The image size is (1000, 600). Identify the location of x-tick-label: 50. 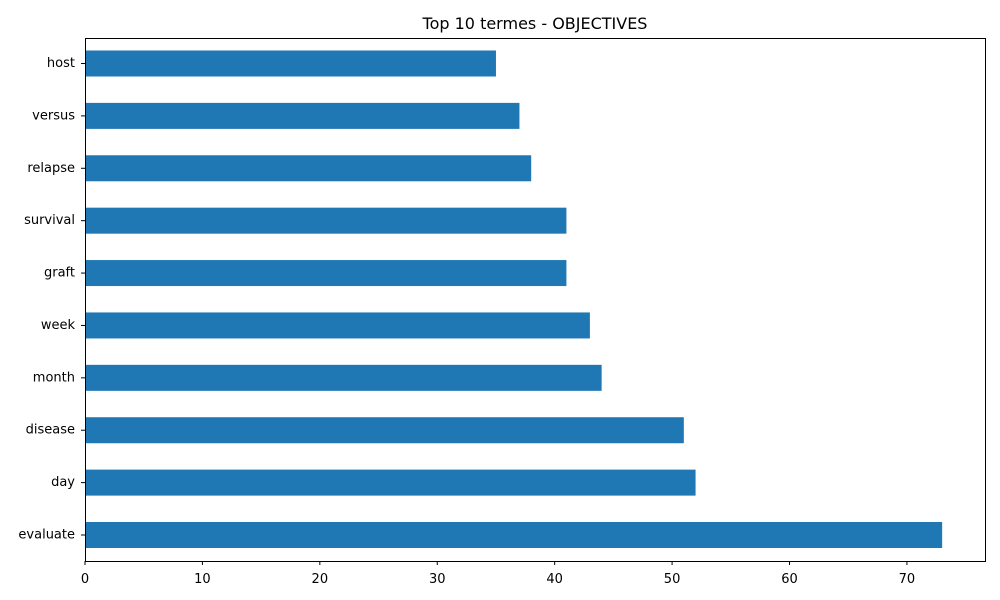
(672, 579).